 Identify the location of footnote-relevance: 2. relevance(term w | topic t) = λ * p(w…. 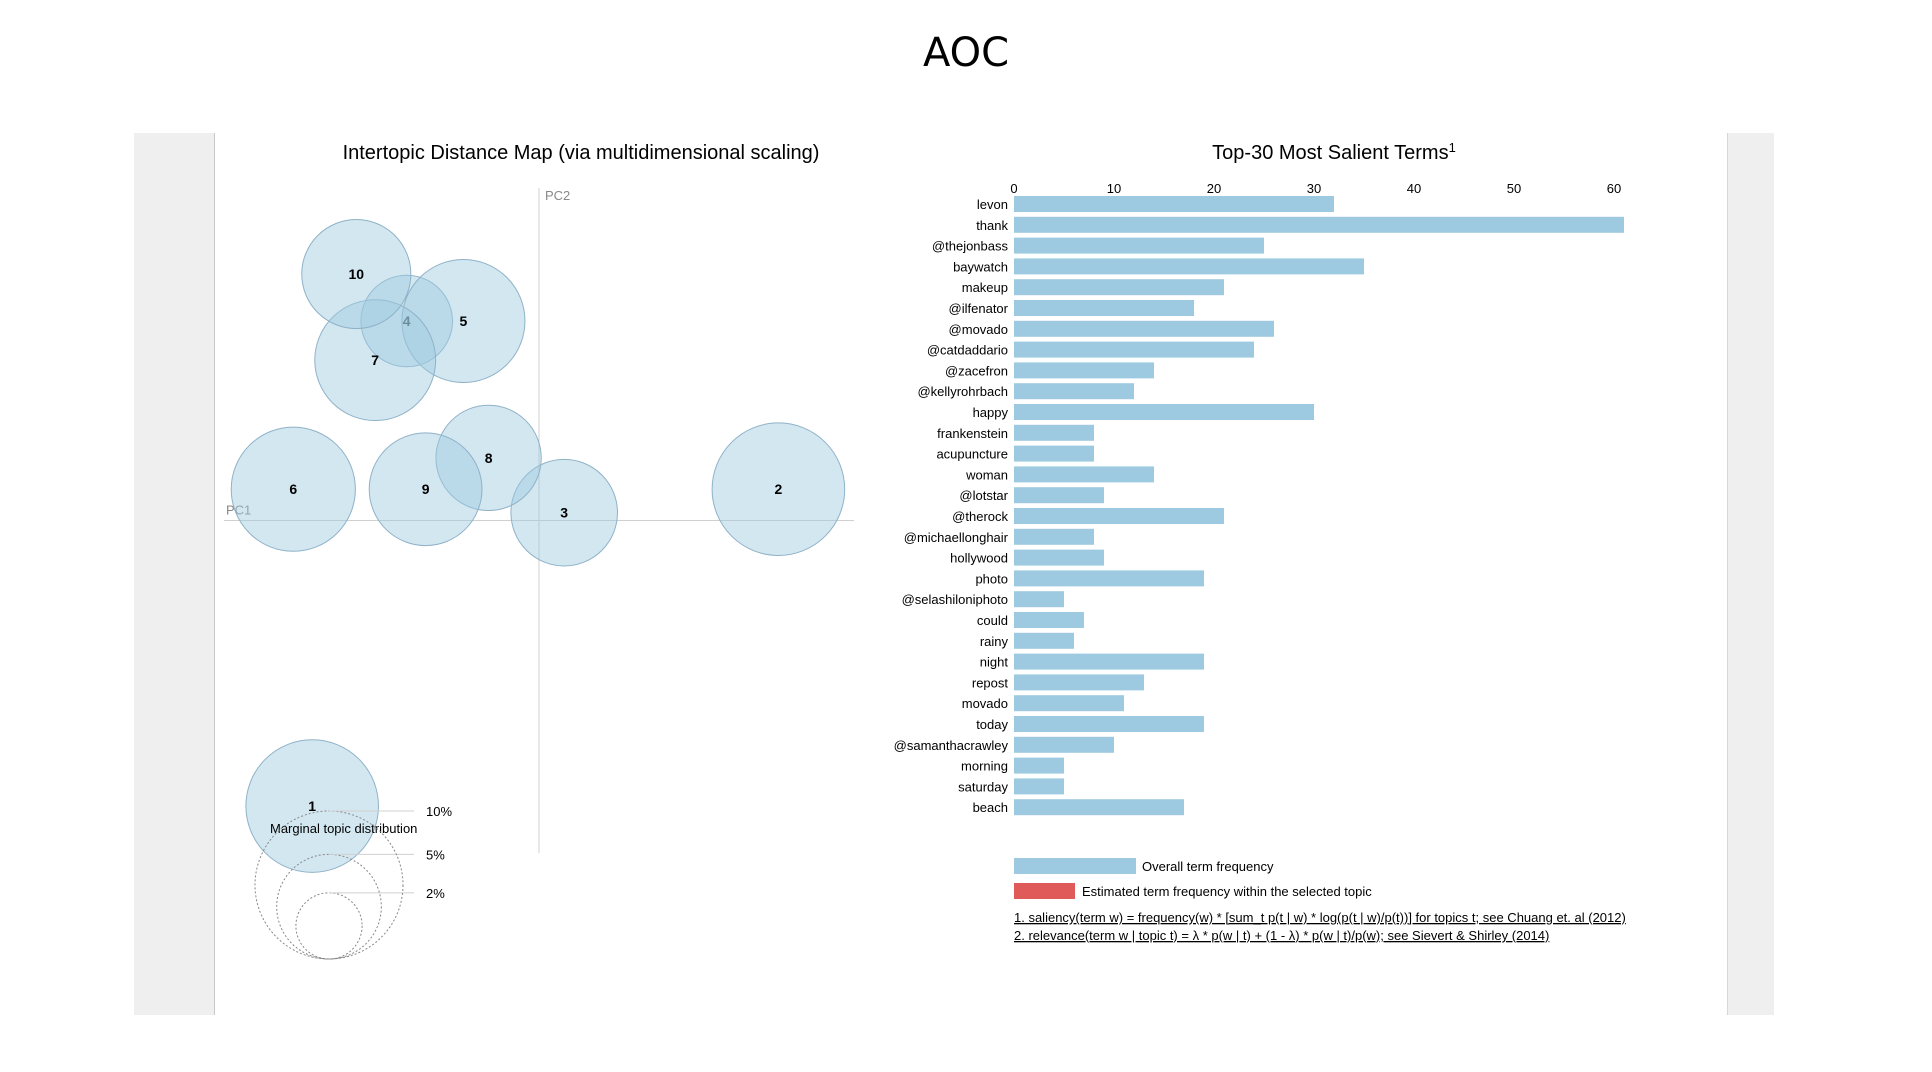
(1281, 935).